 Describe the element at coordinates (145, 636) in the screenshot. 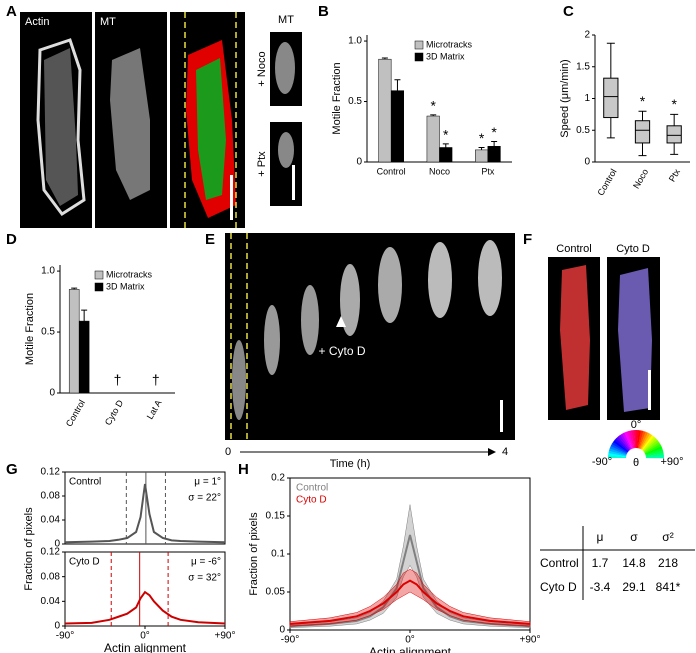

I see `x-tick-label: 0°` at that location.